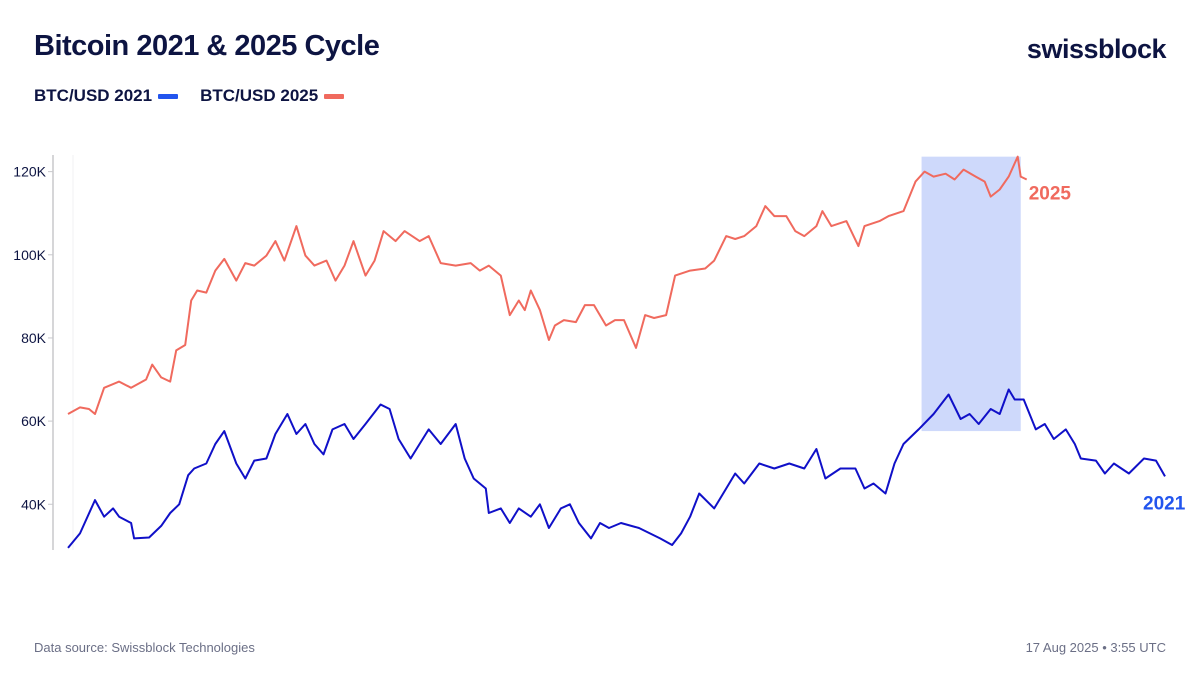 This screenshot has height=675, width=1200. I want to click on series-end-label-2025: 2025, so click(1050, 194).